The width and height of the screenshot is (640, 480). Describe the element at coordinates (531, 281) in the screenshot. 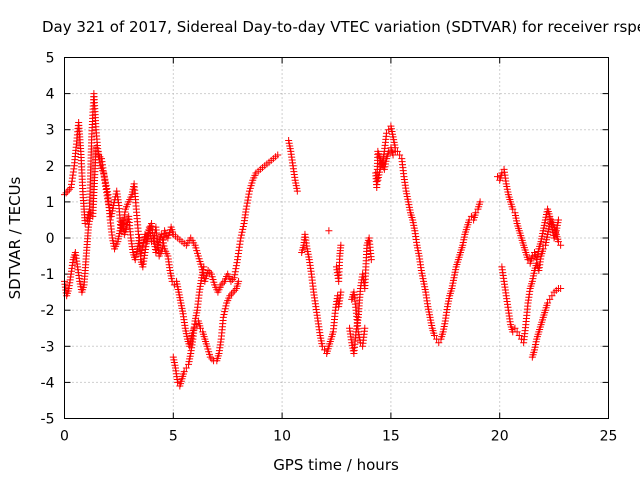

I see `series-sat-l` at that location.